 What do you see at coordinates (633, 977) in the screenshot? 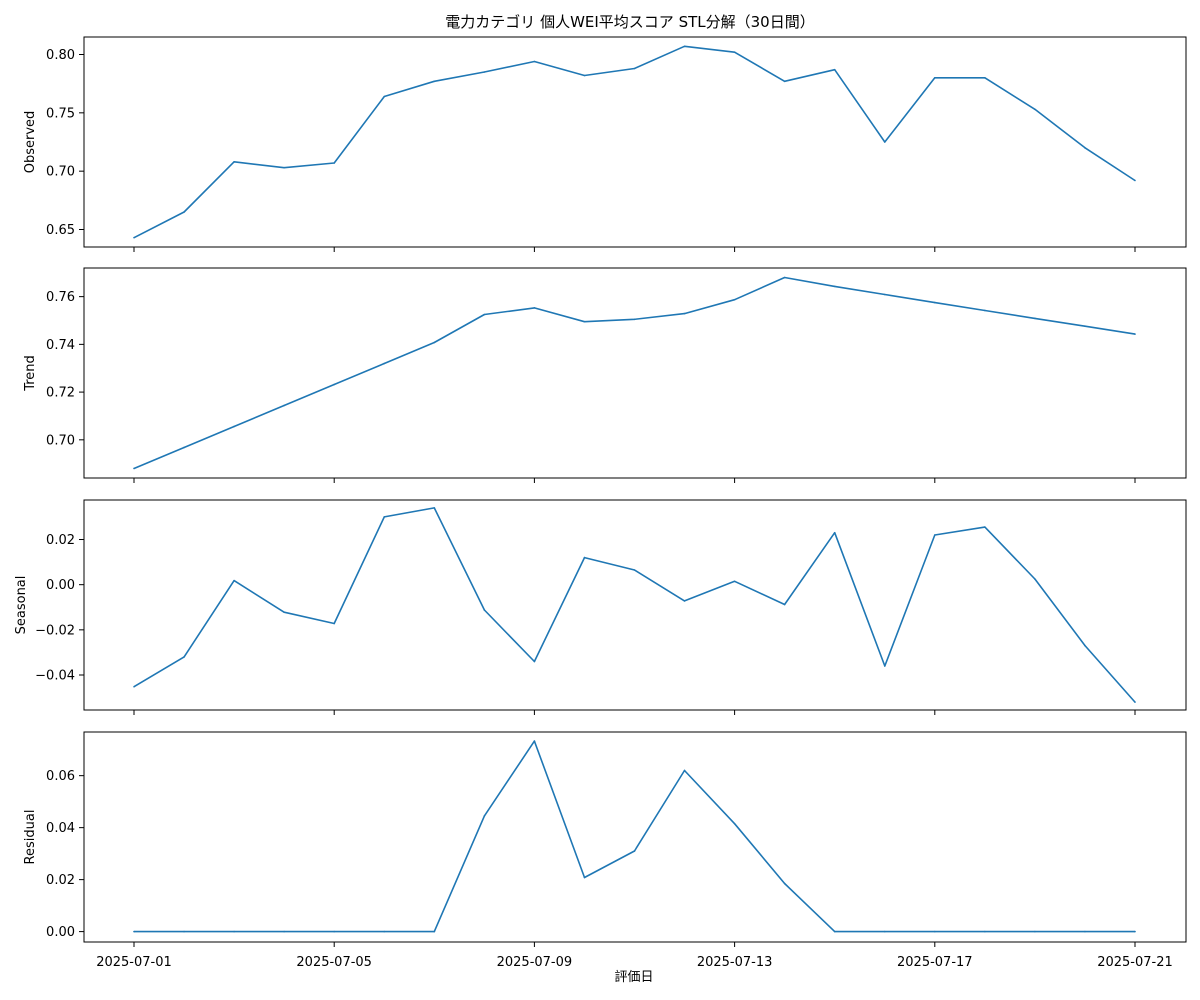
I see `x-axis-label: 評価日` at bounding box center [633, 977].